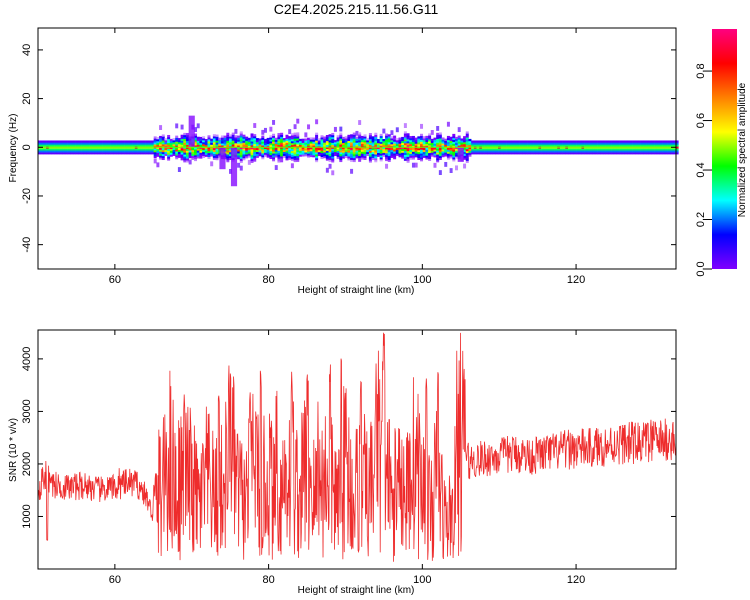 The image size is (750, 600). I want to click on snr-y-tick-label: 2000, so click(27, 464).